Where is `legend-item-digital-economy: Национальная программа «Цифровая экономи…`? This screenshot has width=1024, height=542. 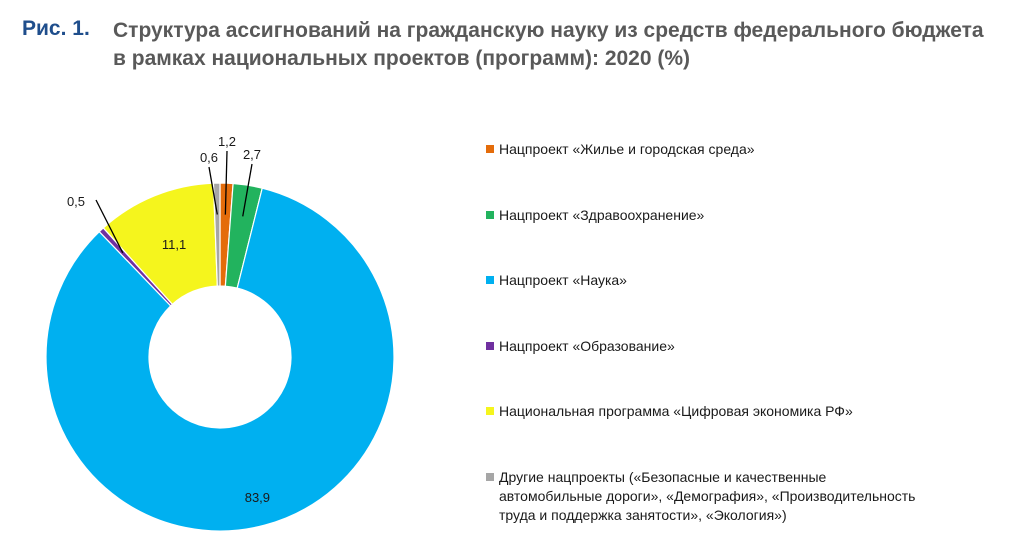 legend-item-digital-economy: Национальная программа «Цифровая экономи… is located at coordinates (701, 435).